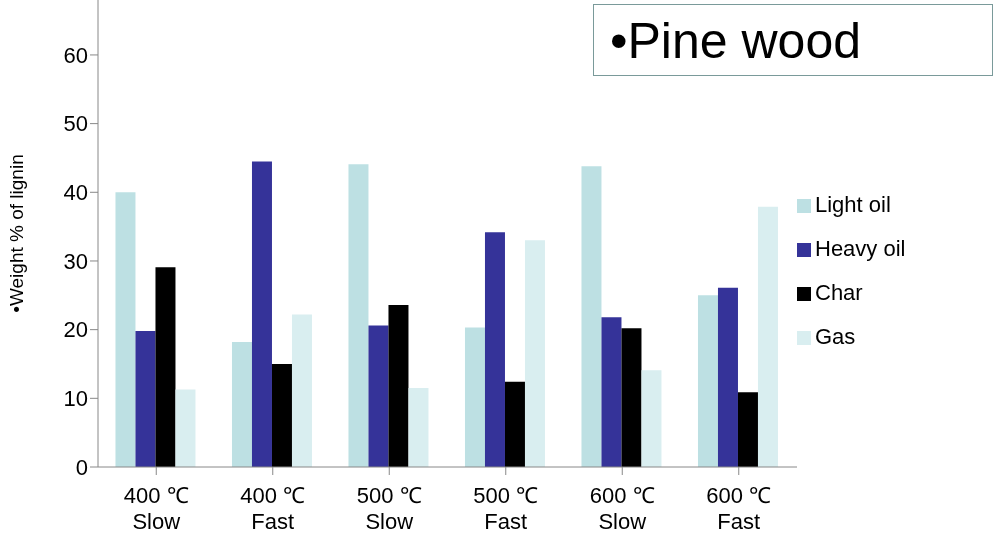 This screenshot has height=542, width=1007. Describe the element at coordinates (793, 40) in the screenshot. I see `chart-title: •Pine wood` at that location.